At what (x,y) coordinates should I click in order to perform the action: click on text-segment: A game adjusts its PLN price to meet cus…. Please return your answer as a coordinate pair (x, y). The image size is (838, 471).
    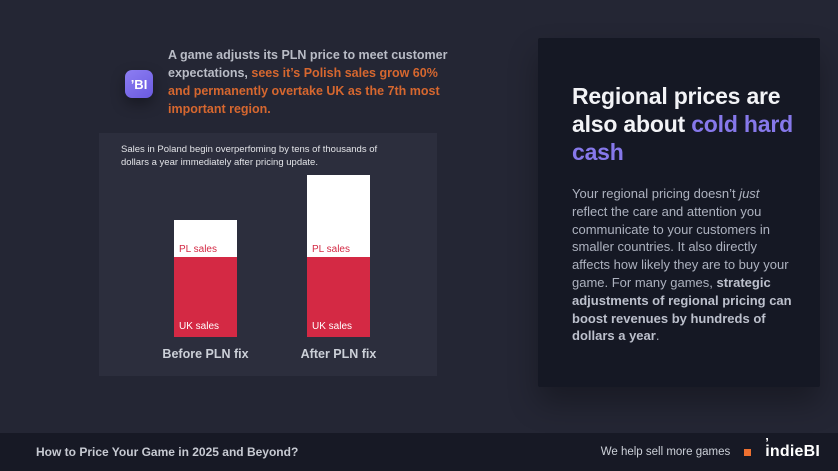
    Looking at the image, I should click on (308, 64).